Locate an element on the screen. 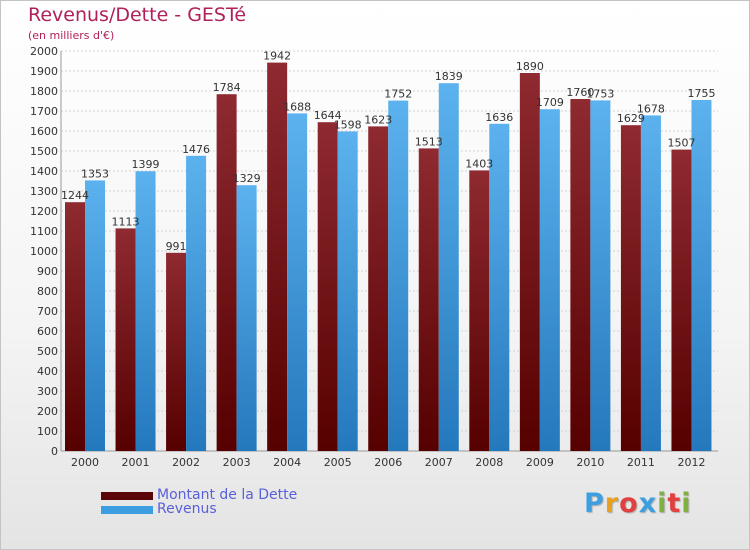 The width and height of the screenshot is (750, 550). y-tick-label: 200 is located at coordinates (47, 411).